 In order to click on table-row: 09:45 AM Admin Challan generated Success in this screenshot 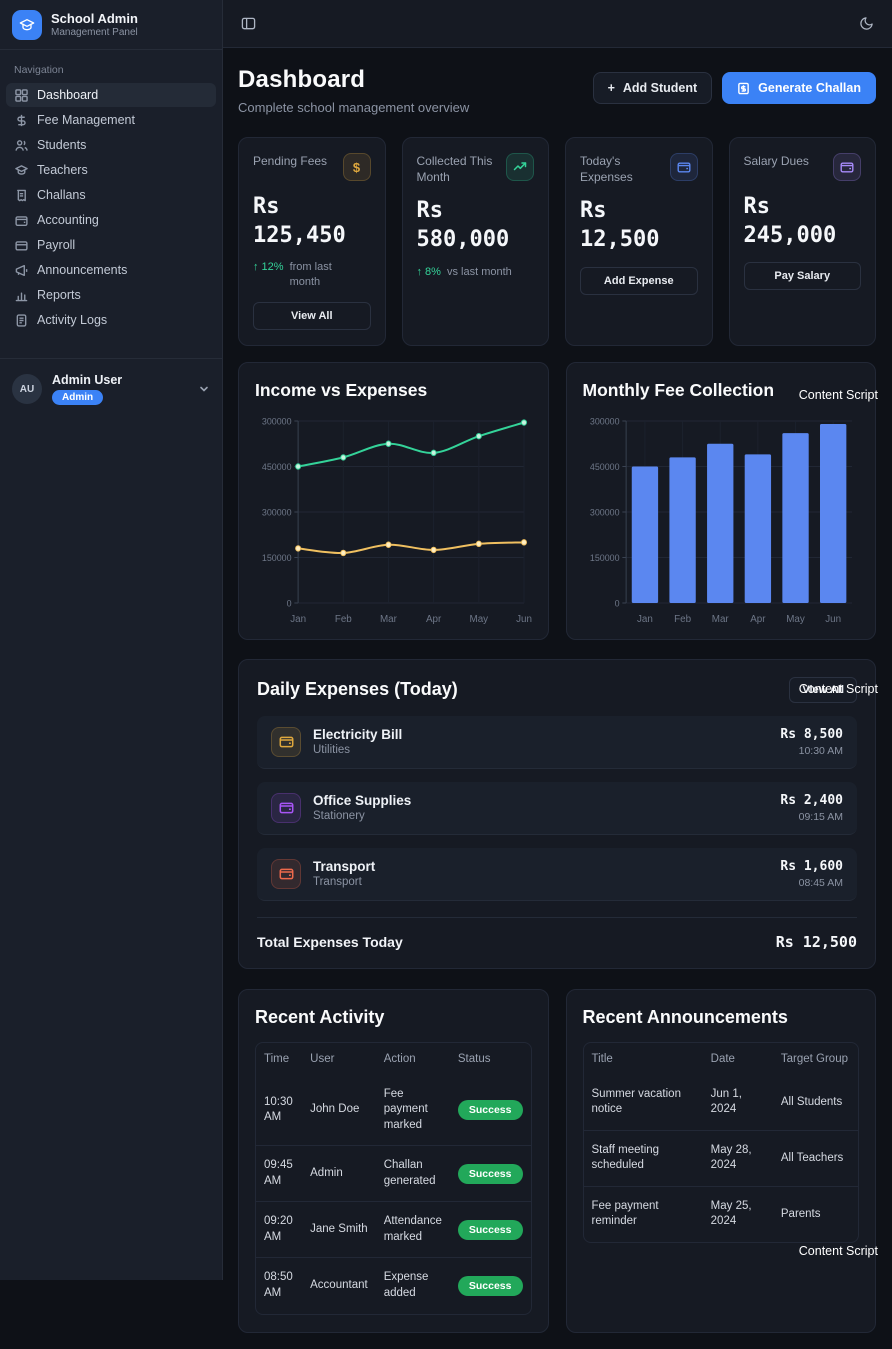, I will do `click(393, 1174)`.